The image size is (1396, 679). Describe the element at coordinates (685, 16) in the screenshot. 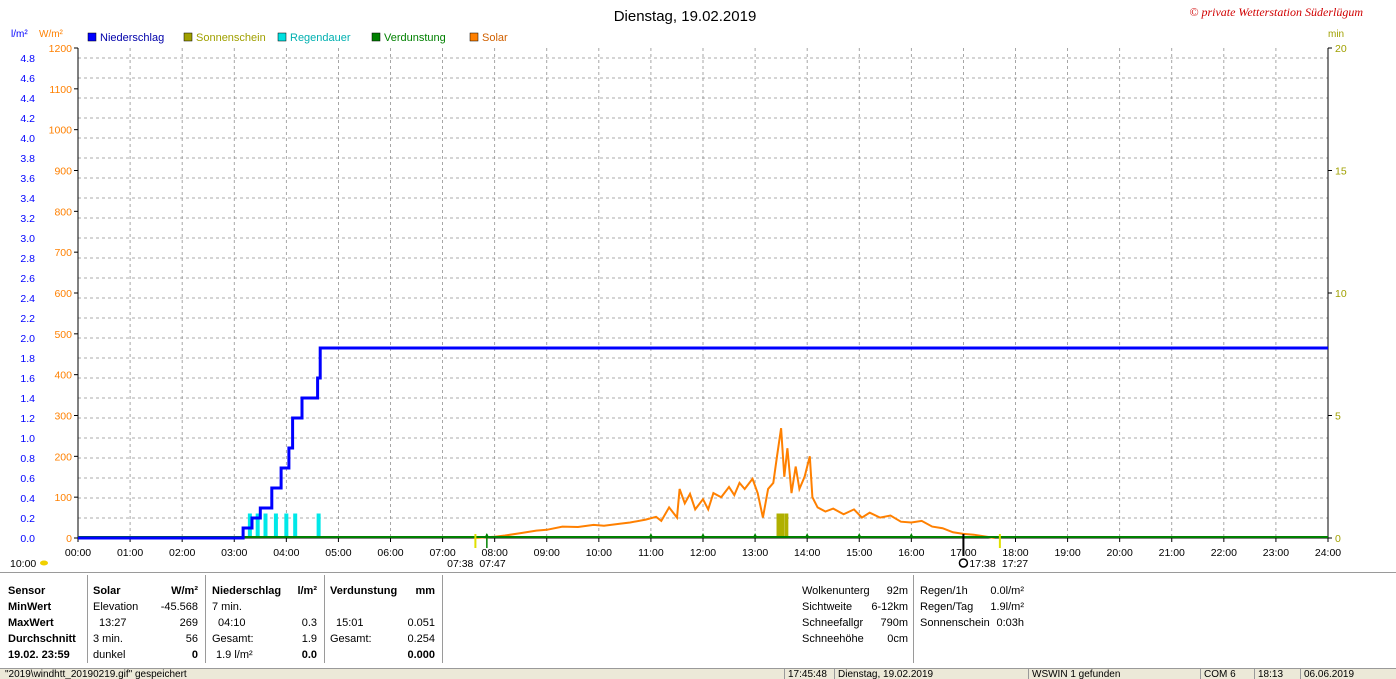

I see `chart-title: Dienstag, 19.02.2019` at that location.